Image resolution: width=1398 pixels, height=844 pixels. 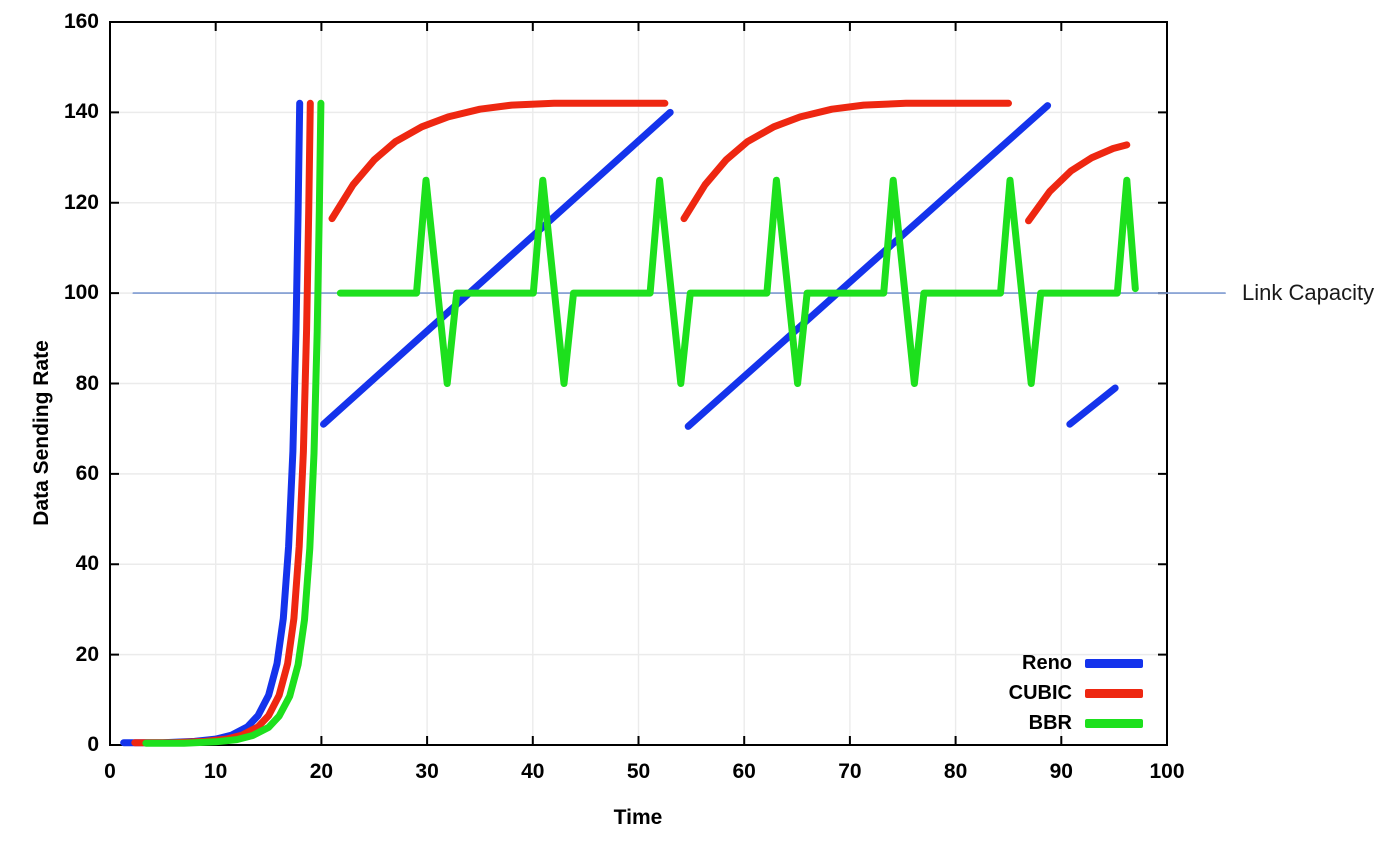 What do you see at coordinates (87, 383) in the screenshot?
I see `y-tick-label: 80` at bounding box center [87, 383].